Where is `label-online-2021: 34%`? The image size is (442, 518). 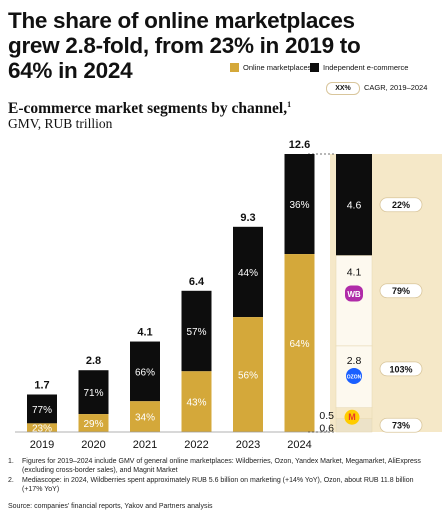 label-online-2021: 34% is located at coordinates (145, 418).